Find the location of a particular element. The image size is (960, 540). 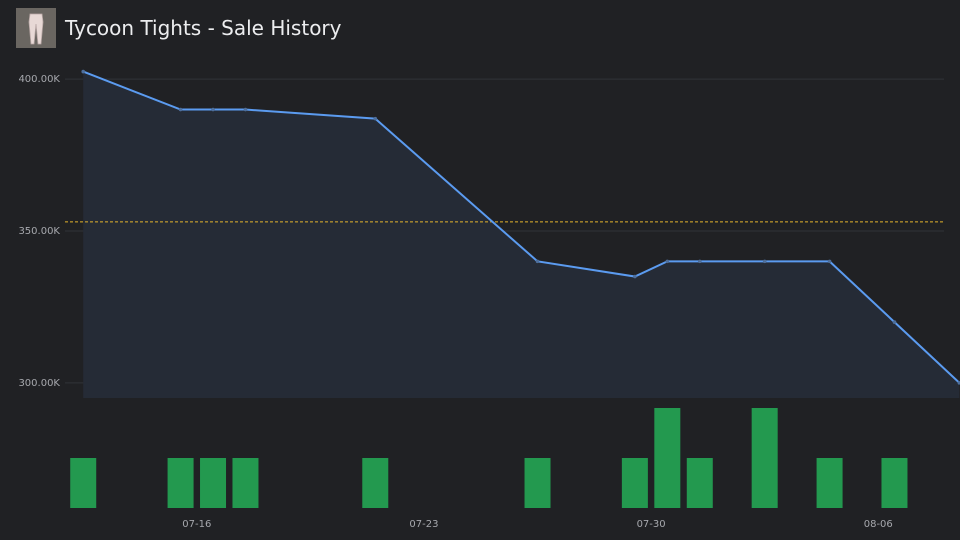

chart-title: Tycoon Tights - Sale History is located at coordinates (203, 28).